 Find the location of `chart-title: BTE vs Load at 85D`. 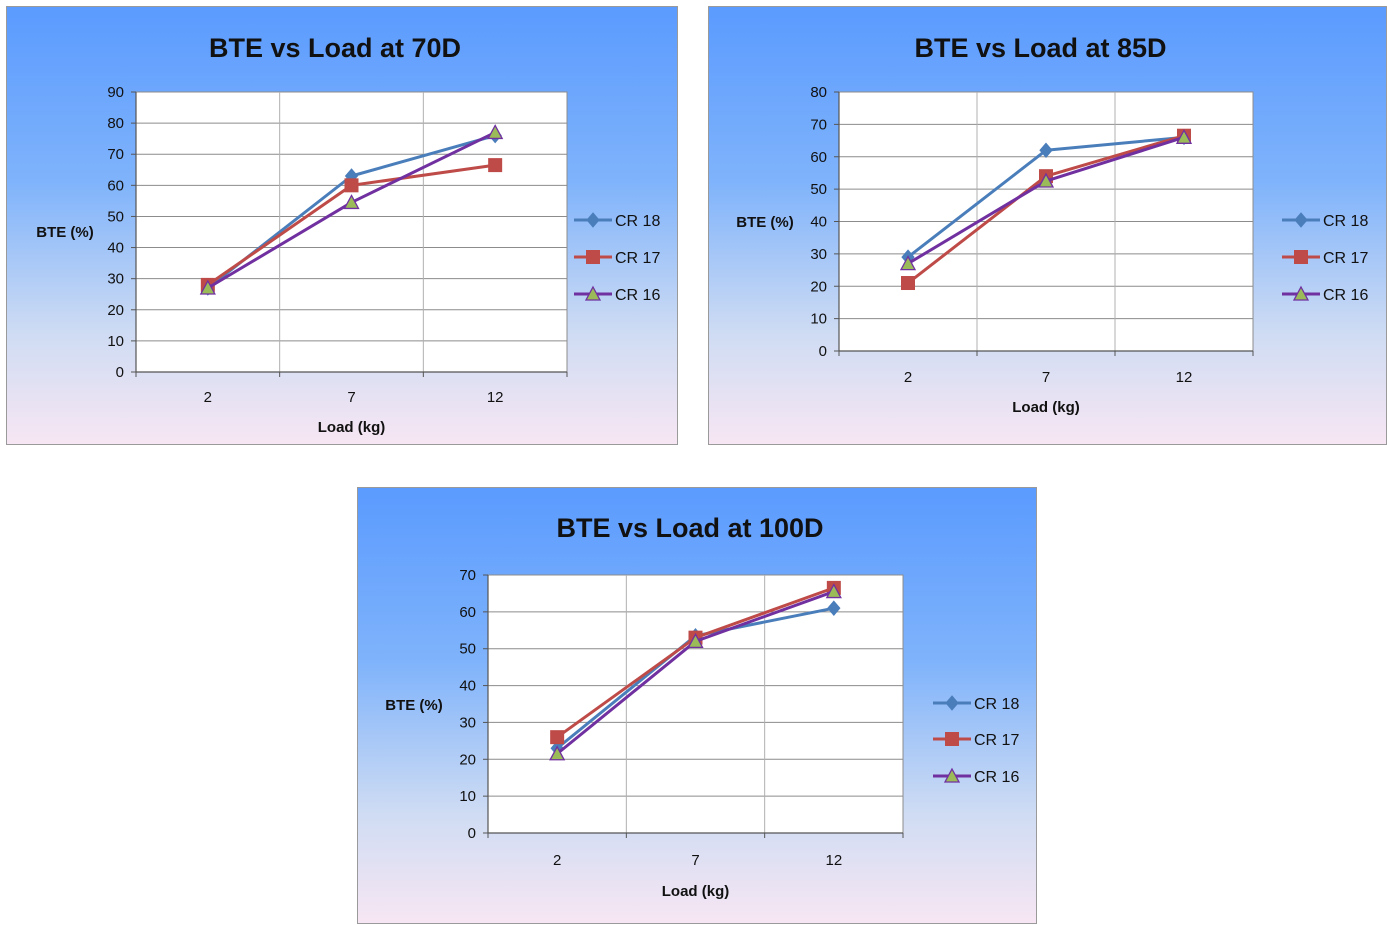

chart-title: BTE vs Load at 85D is located at coordinates (1040, 48).